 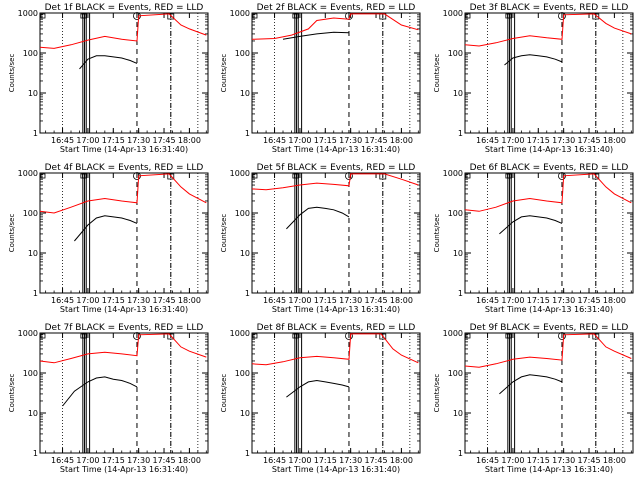 What do you see at coordinates (336, 8) in the screenshot?
I see `chart-title: Det 2f BLACK = Events, RED = LLD` at bounding box center [336, 8].